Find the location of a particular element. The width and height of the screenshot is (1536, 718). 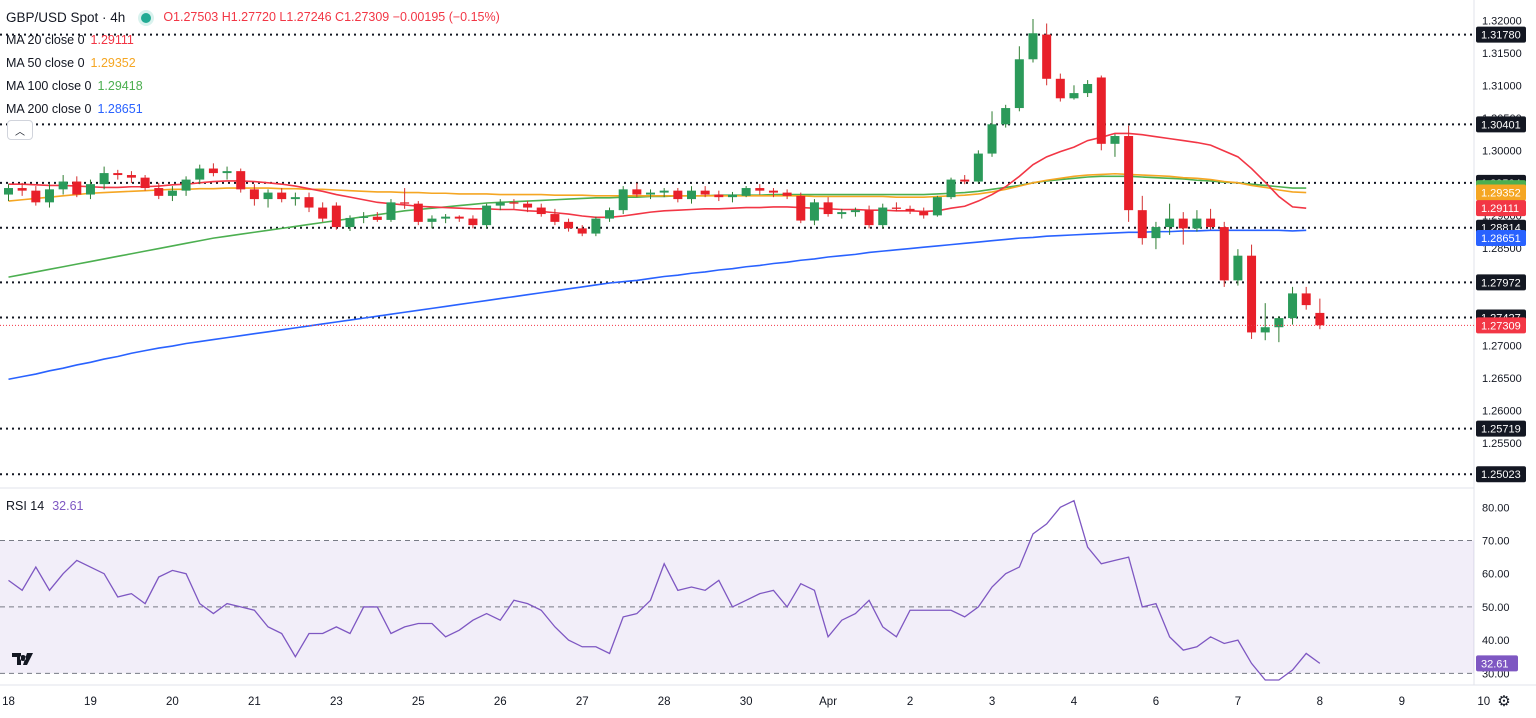

price-tick-label: 1.25500 is located at coordinates (1502, 444).